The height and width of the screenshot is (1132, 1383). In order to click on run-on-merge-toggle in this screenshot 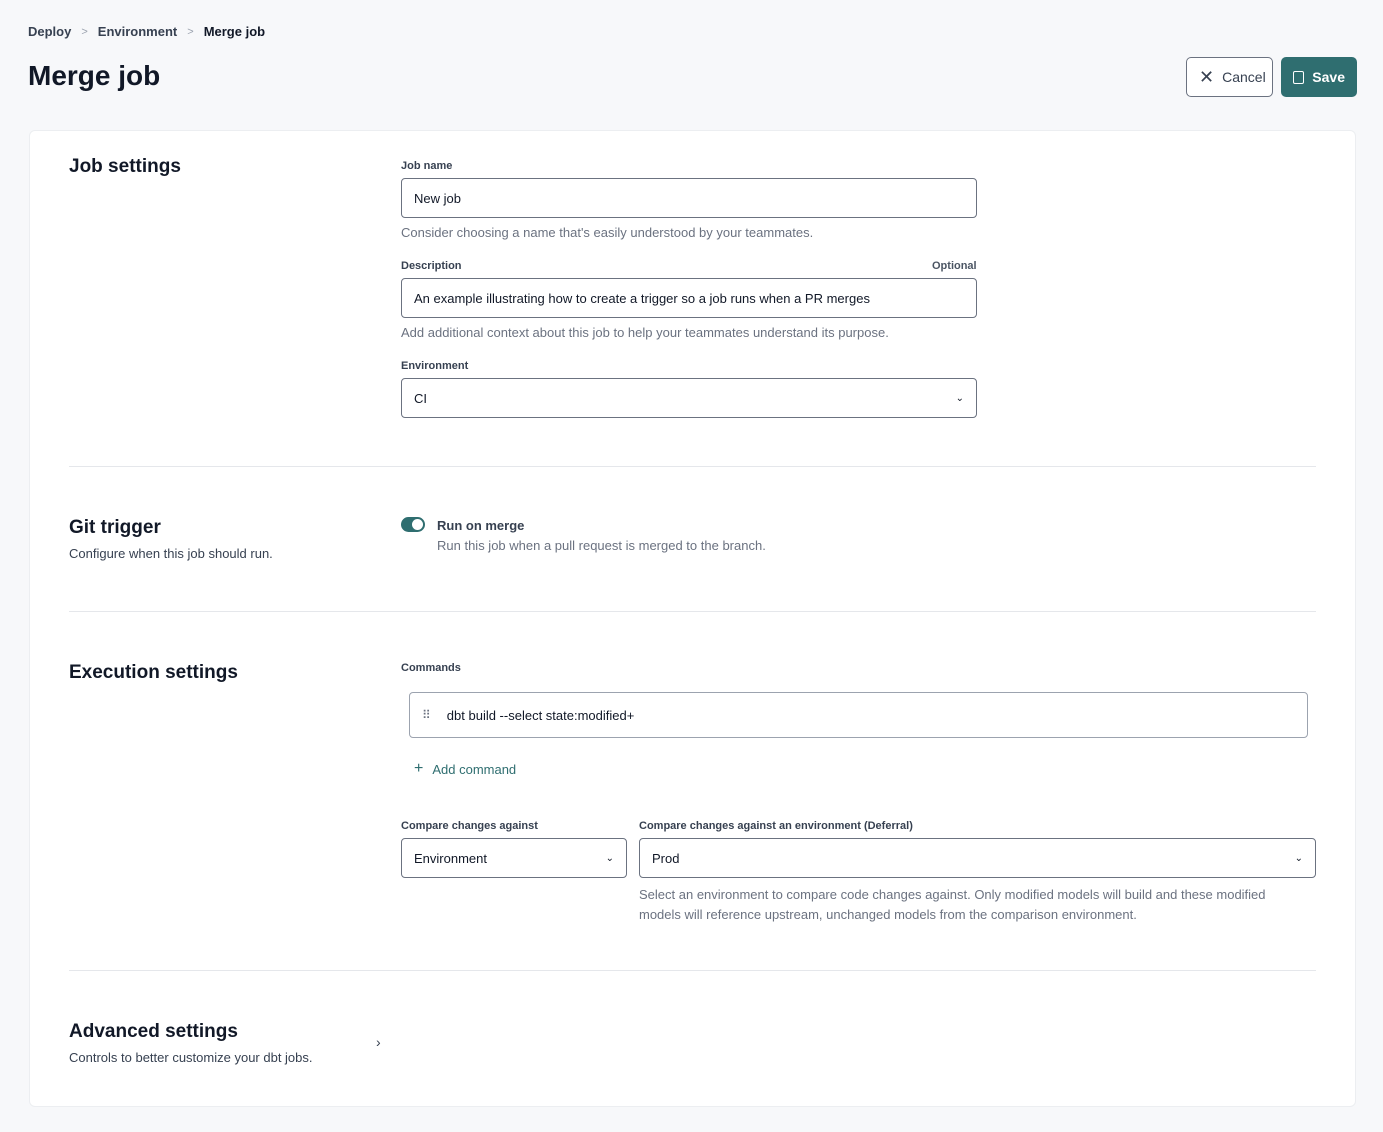, I will do `click(413, 524)`.